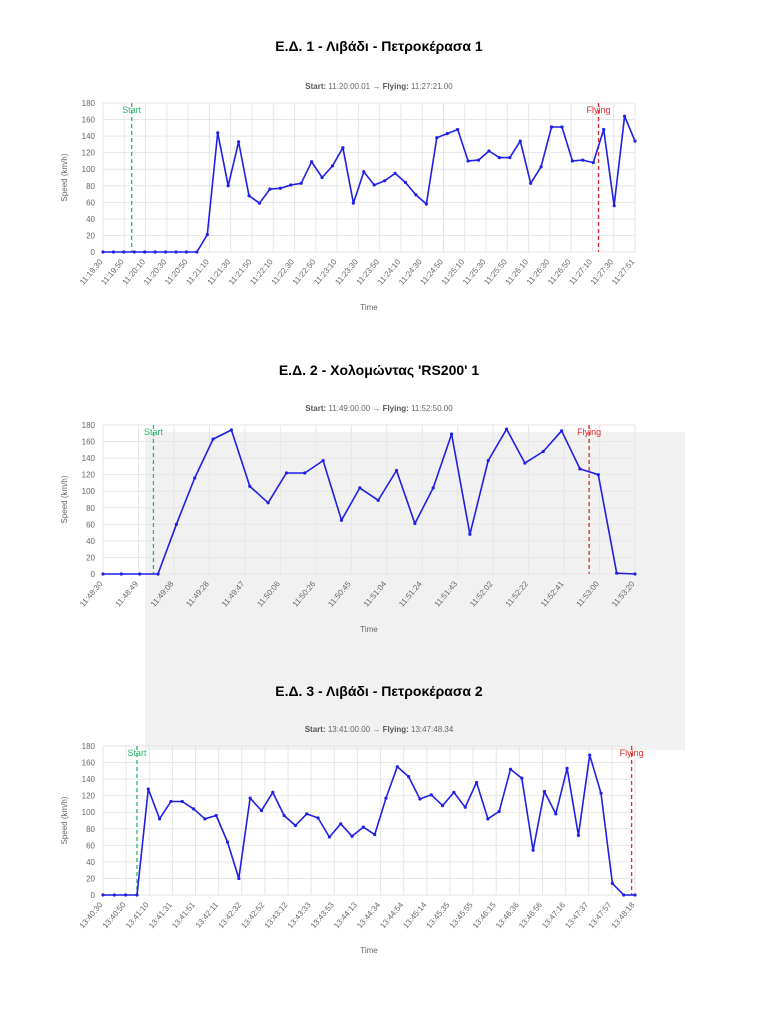 The height and width of the screenshot is (1024, 758). Describe the element at coordinates (623, 915) in the screenshot. I see `x-tick-label: 13:48:18` at that location.